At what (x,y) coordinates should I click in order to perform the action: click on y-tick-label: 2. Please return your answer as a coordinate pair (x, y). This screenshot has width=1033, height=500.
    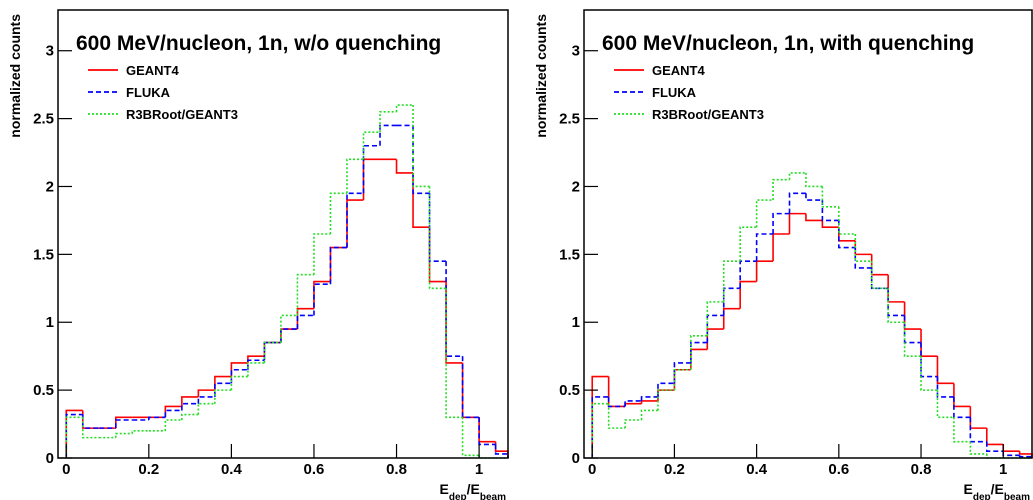
    Looking at the image, I should click on (50, 186).